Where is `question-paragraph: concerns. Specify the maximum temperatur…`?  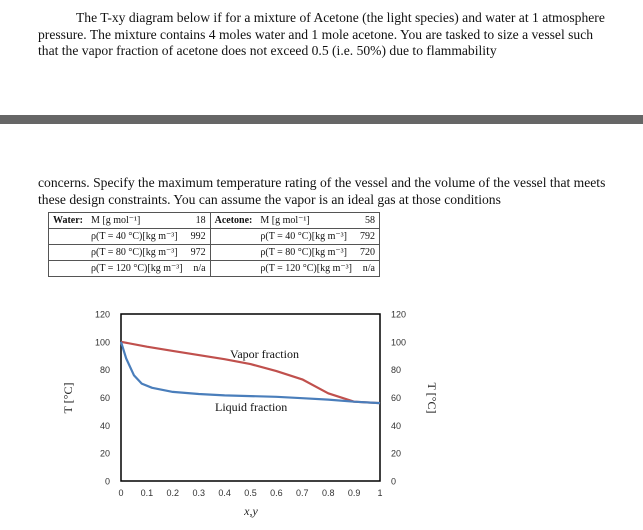
question-paragraph: concerns. Specify the maximum temperatur… is located at coordinates (322, 191).